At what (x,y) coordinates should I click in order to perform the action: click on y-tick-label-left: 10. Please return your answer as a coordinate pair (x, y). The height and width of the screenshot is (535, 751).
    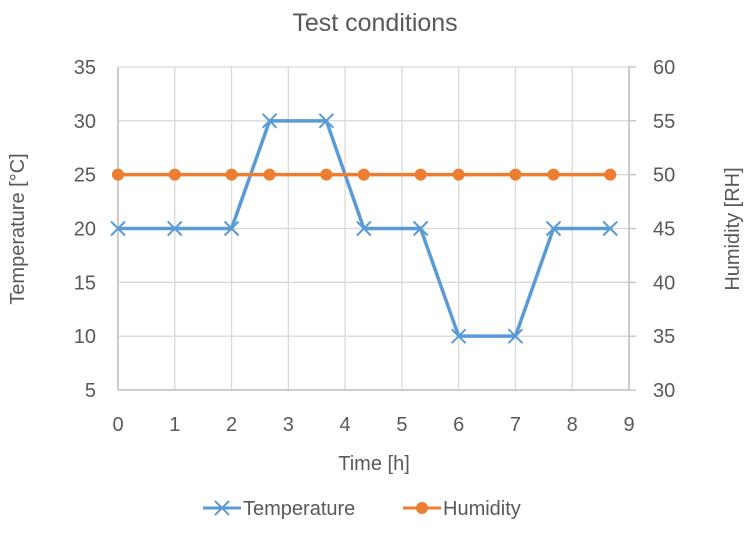
    Looking at the image, I should click on (85, 337).